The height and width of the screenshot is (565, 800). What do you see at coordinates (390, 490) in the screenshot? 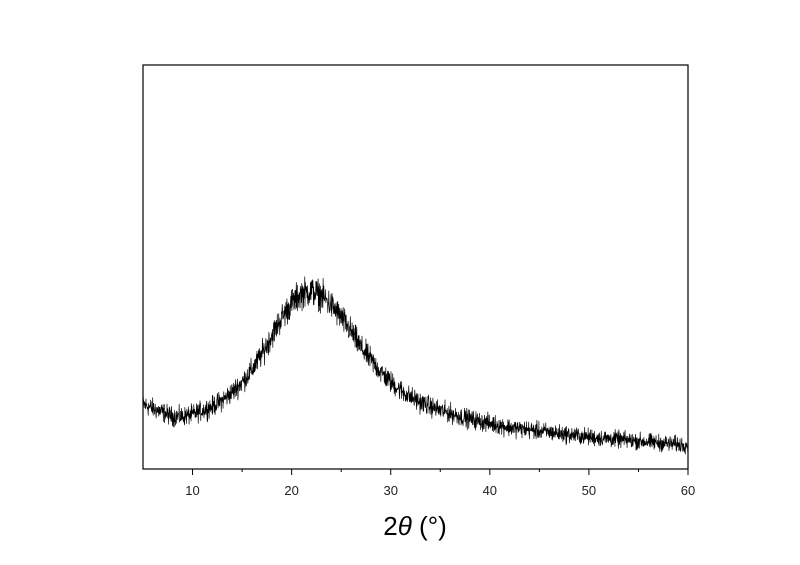
I see `x-tick-label: 30` at bounding box center [390, 490].